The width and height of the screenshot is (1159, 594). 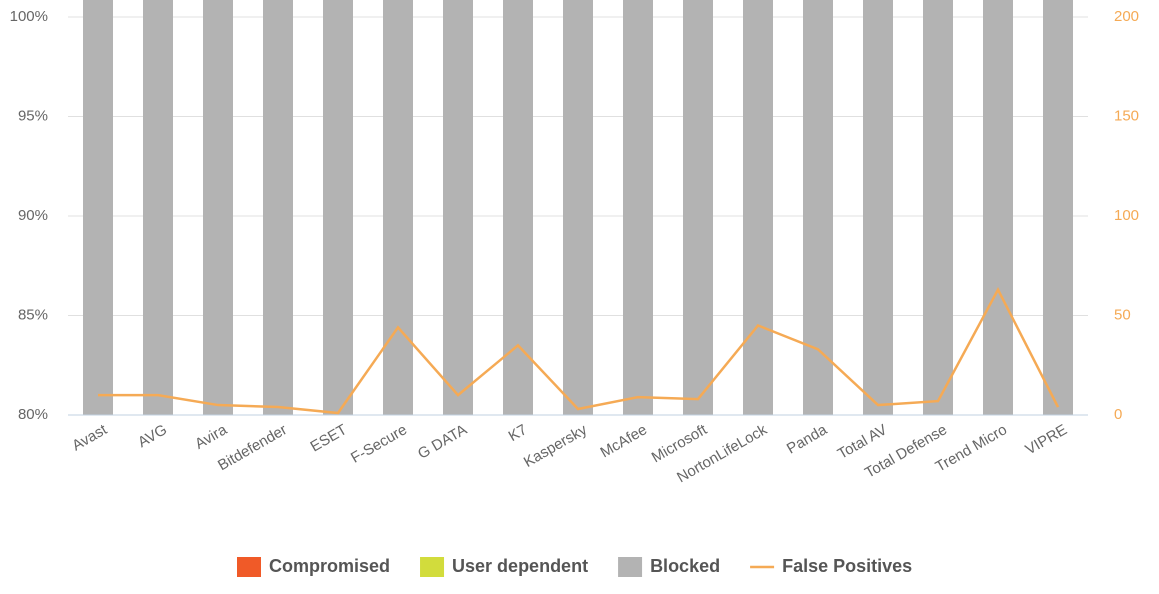 What do you see at coordinates (329, 438) in the screenshot?
I see `x-tick-label: ESET` at bounding box center [329, 438].